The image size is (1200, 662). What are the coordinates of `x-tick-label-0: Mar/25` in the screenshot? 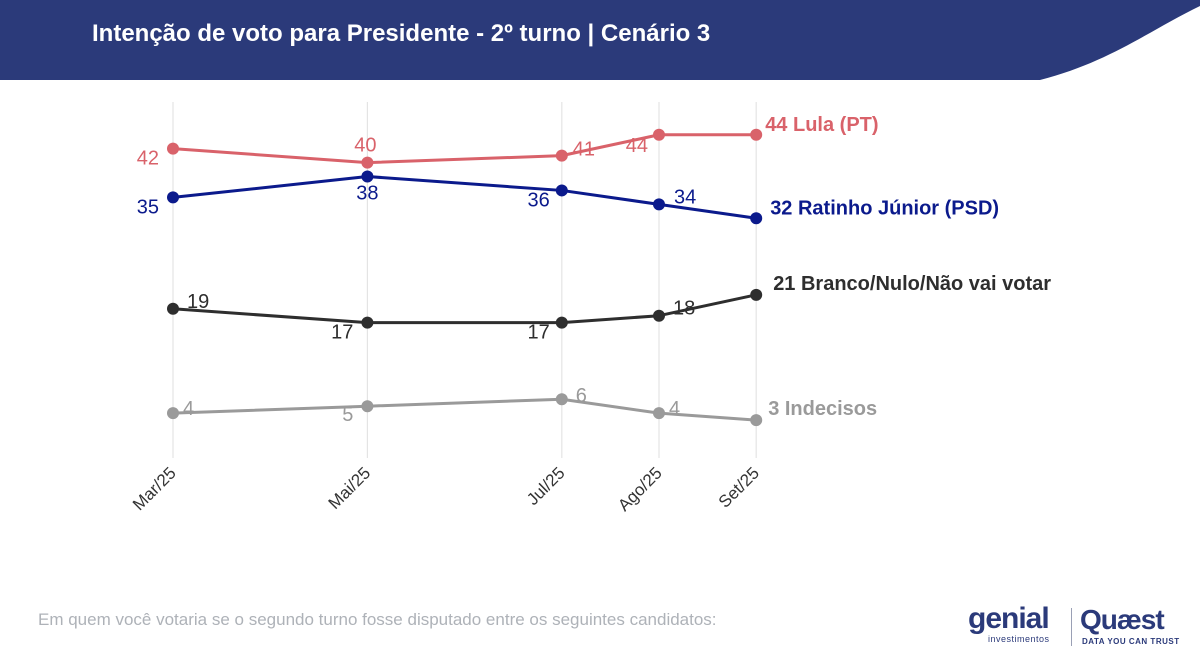 It's located at (154, 488).